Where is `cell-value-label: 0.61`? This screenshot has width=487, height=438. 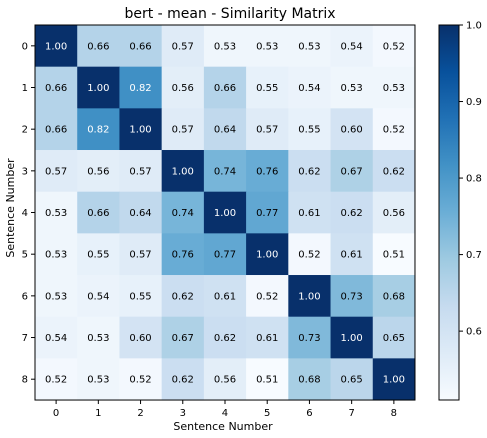
cell-value-label: 0.61 is located at coordinates (352, 255).